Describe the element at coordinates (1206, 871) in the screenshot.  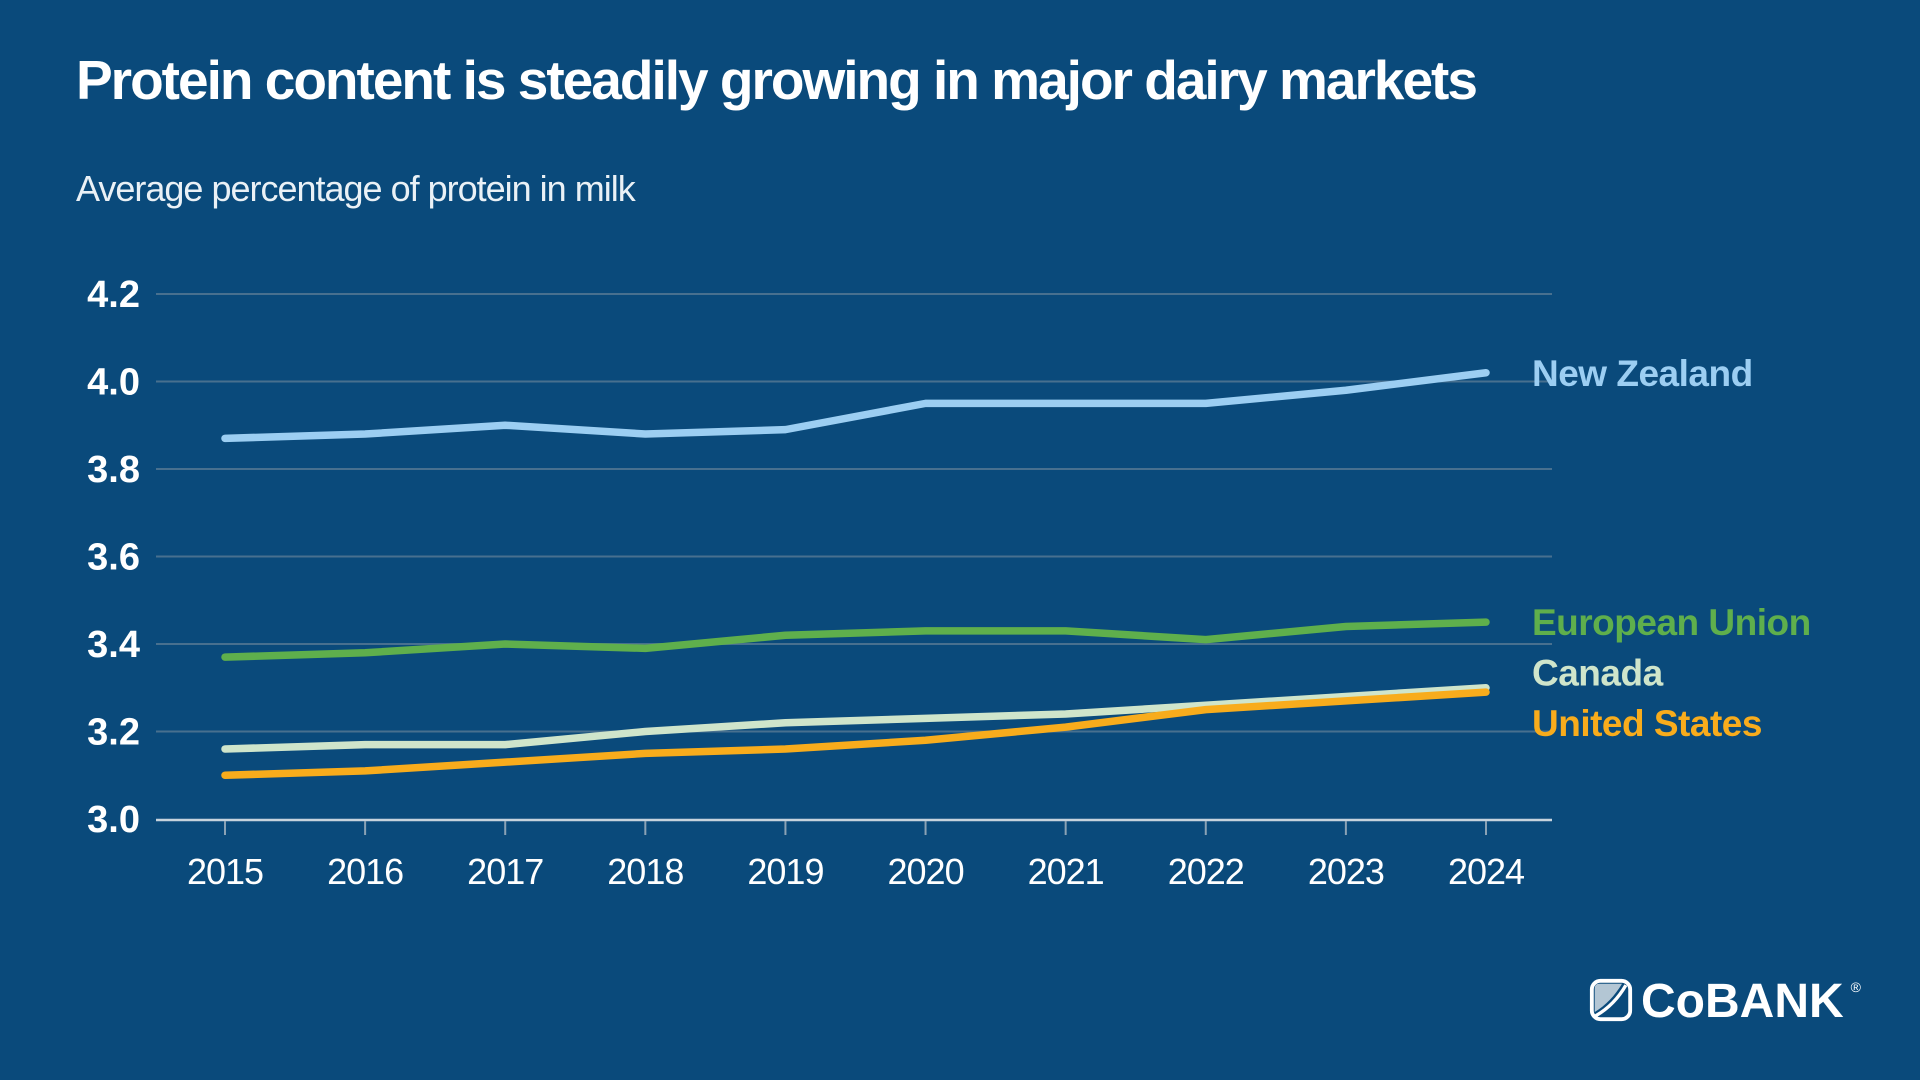
I see `x-axis-tick-label: 2022` at that location.